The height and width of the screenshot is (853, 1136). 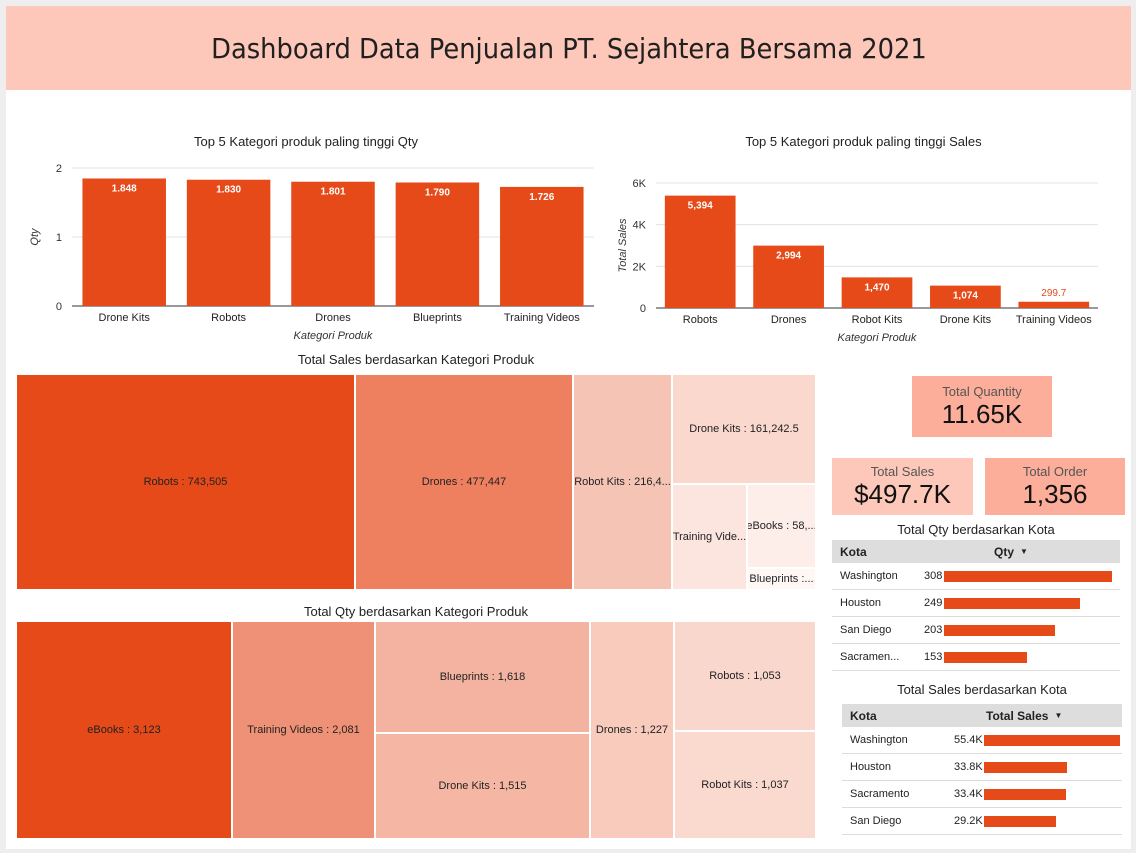 I want to click on value-cell: 33.4K, so click(x=968, y=794).